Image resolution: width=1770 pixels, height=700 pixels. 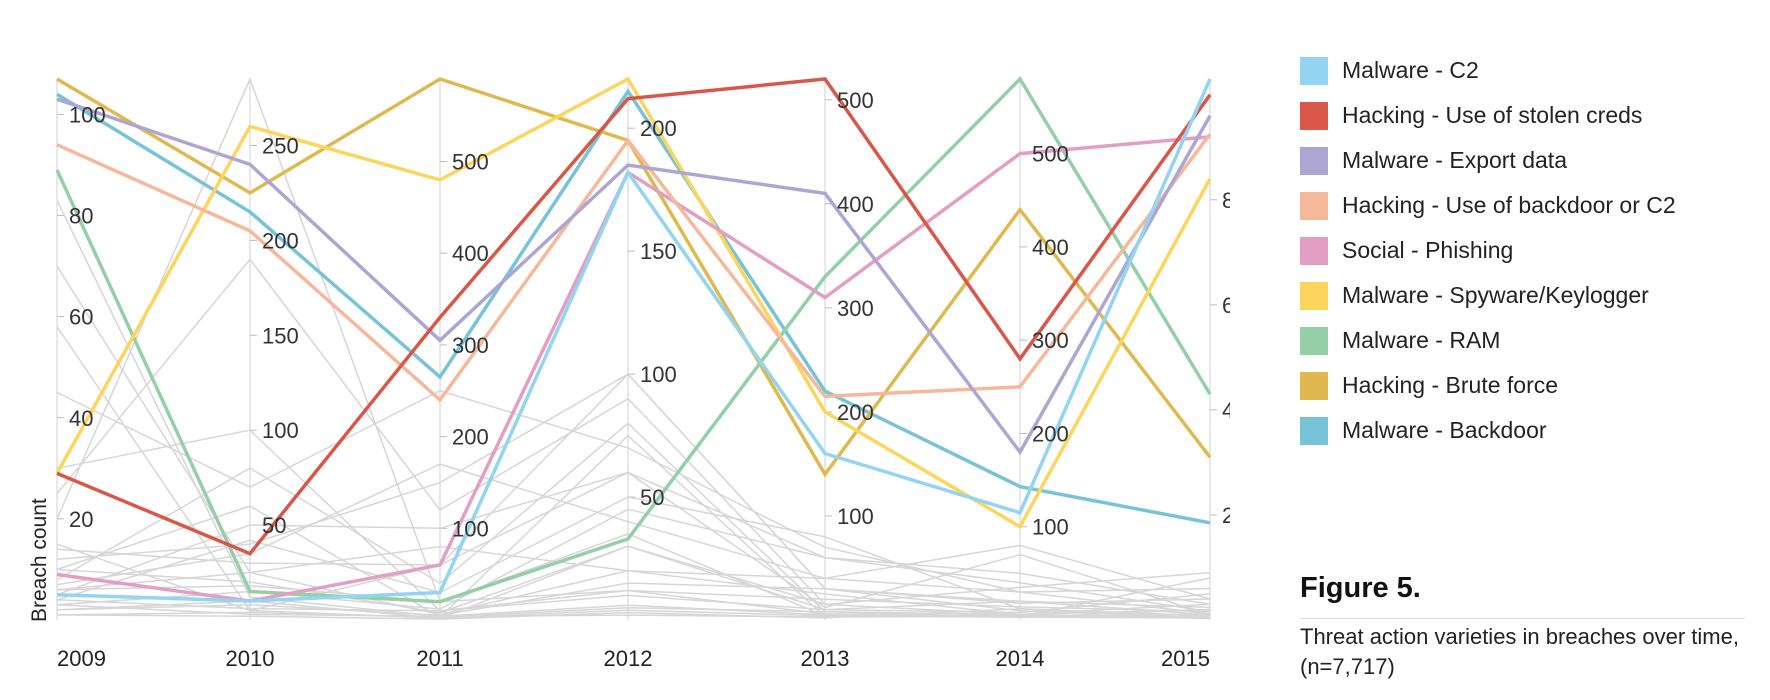 I want to click on year-labels: 2009 2010 2011 2012 2013 2014 2015, so click(x=633, y=658).